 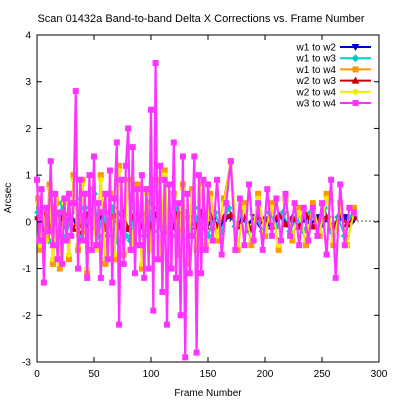 I want to click on legend-label: w1 to w2, so click(x=316, y=48).